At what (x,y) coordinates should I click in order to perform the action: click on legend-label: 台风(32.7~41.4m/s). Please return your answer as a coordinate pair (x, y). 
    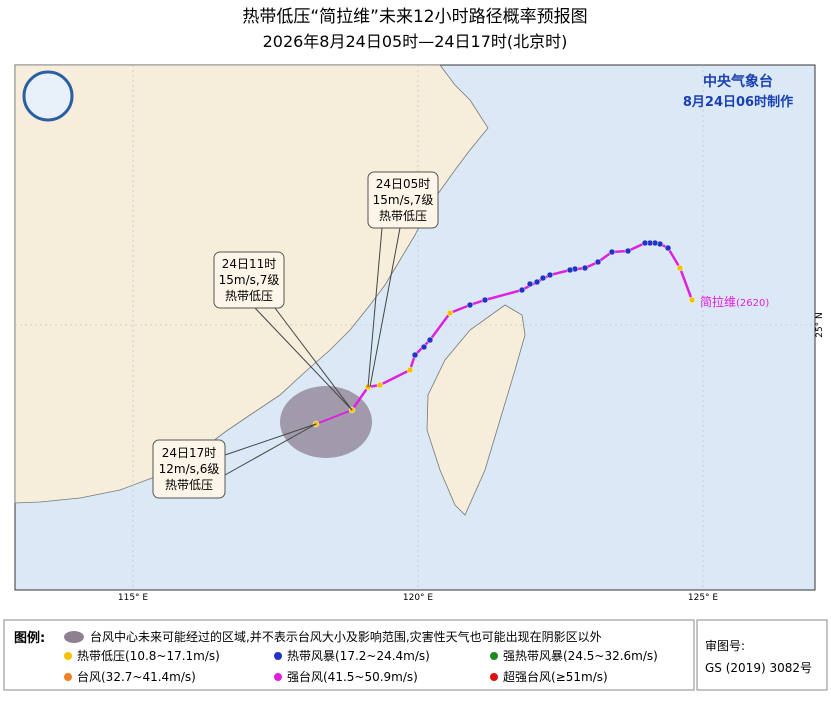
    Looking at the image, I should click on (136, 676).